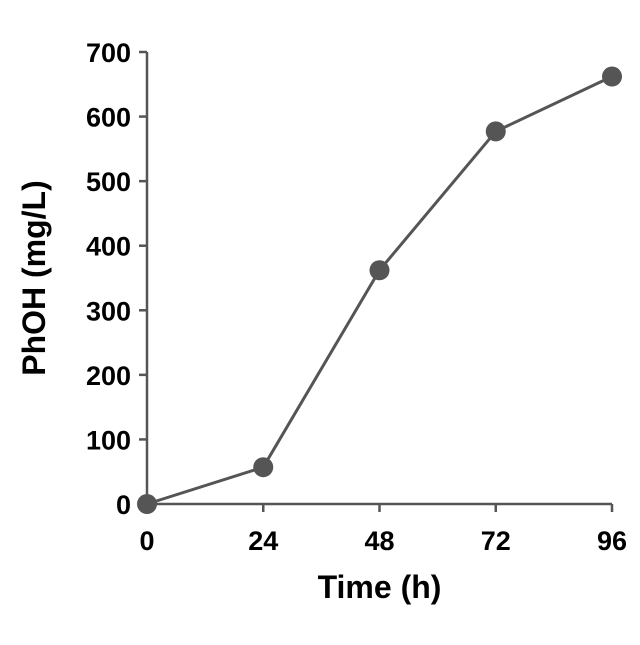  What do you see at coordinates (612, 541) in the screenshot?
I see `x-tick-label: 96` at bounding box center [612, 541].